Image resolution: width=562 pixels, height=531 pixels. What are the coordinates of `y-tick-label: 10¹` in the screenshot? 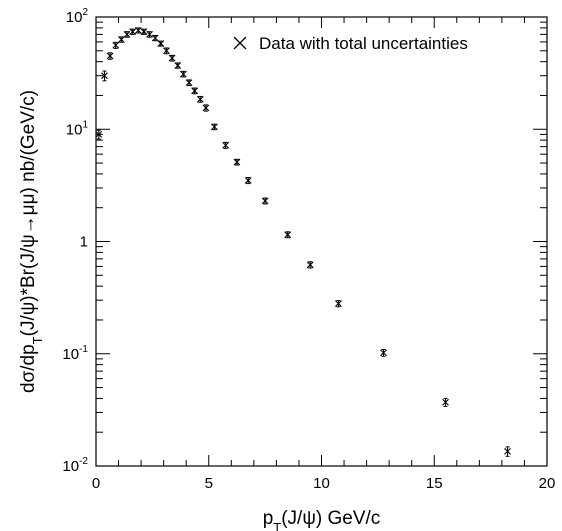 It's located at (77, 128).